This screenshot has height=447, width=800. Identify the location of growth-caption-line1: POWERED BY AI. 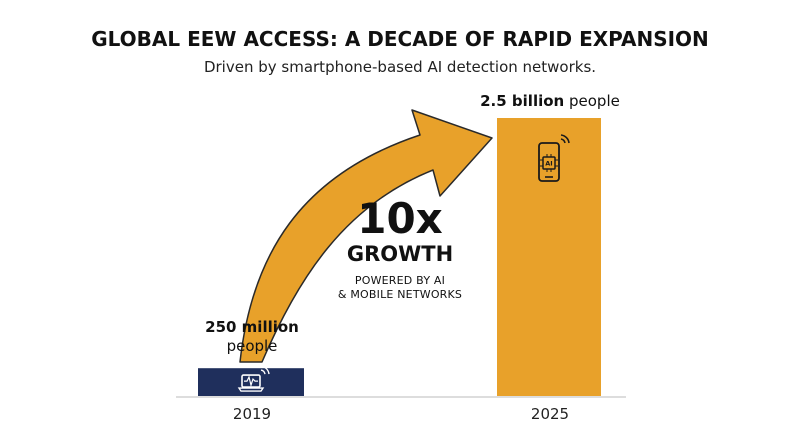
(400, 280).